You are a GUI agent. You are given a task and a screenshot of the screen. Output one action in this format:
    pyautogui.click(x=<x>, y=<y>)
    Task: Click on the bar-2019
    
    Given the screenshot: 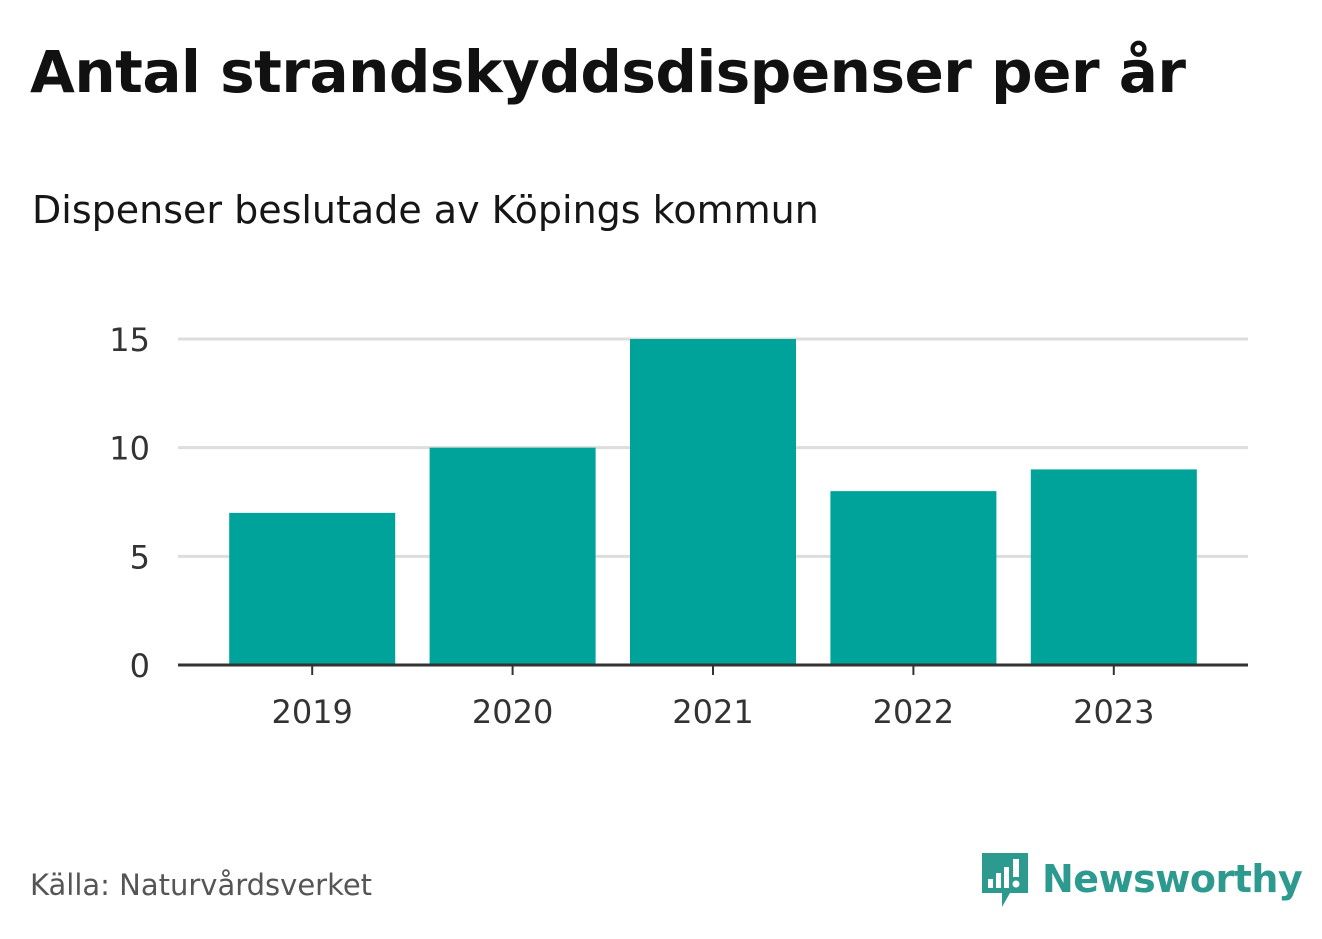 What is the action you would take?
    pyautogui.click(x=312, y=588)
    